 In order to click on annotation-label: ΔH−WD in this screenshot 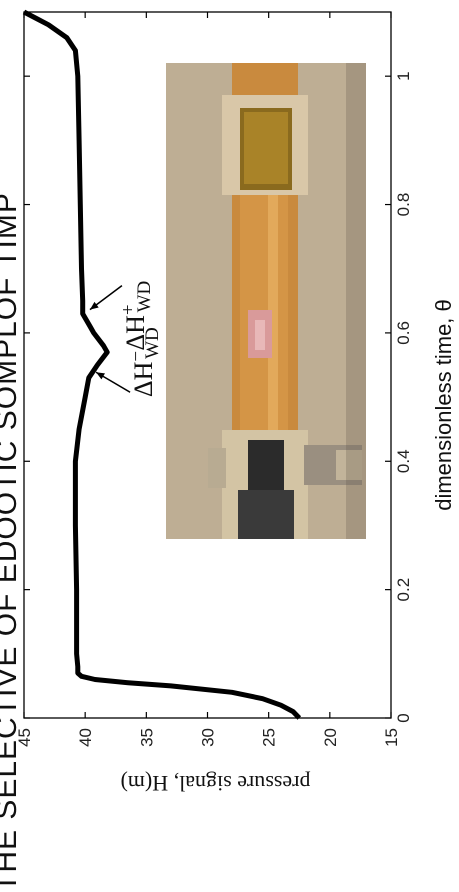, I will do `click(144, 362)`.